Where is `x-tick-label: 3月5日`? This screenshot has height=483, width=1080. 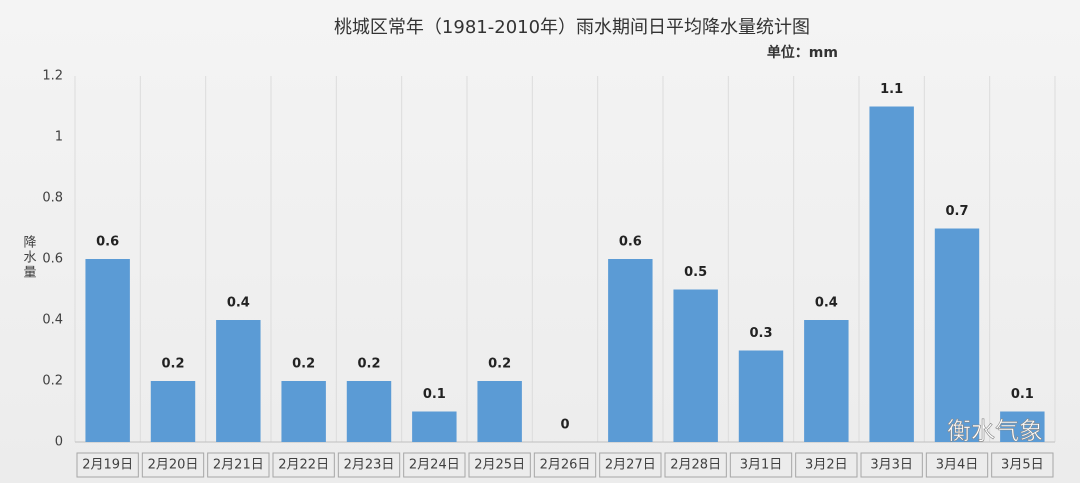 x-tick-label: 3月5日 is located at coordinates (1022, 465).